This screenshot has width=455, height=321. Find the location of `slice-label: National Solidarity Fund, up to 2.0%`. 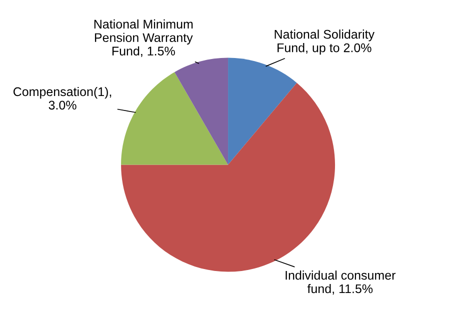

slice-label: National Solidarity Fund, up to 2.0% is located at coordinates (324, 42).